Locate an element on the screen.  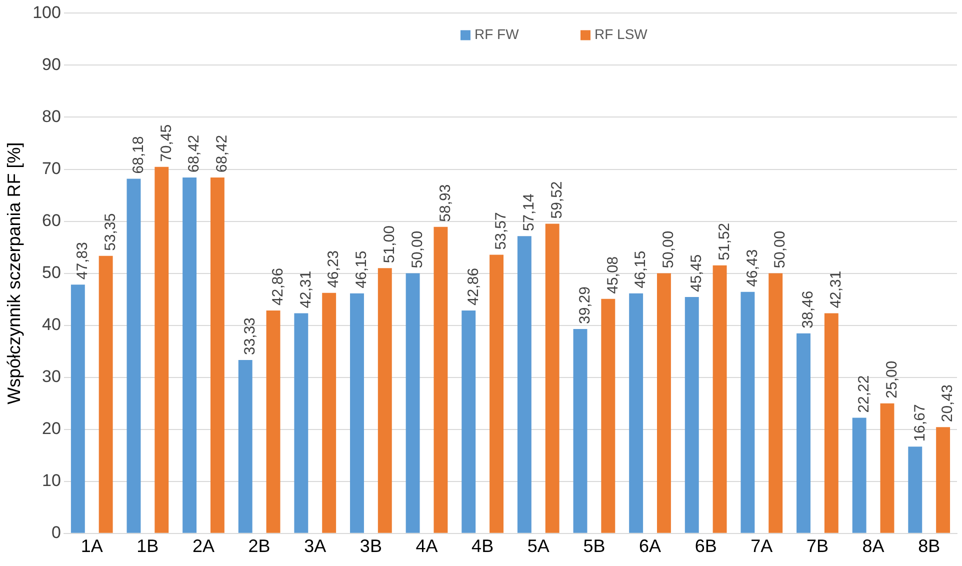
x-tick-label: 7A is located at coordinates (761, 546).